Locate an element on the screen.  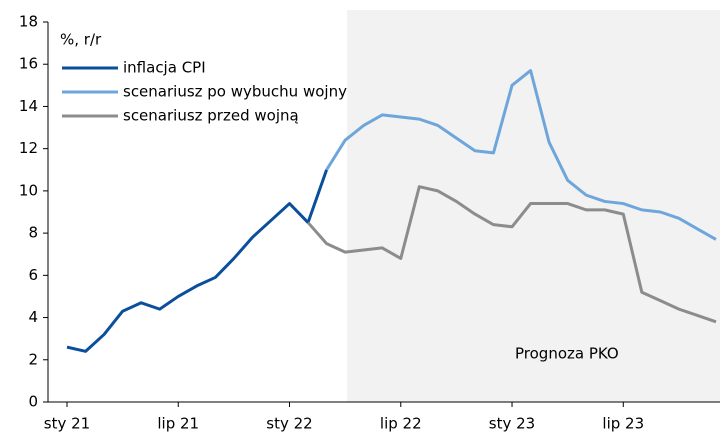
x-tick-label: lip 21 is located at coordinates (178, 424).